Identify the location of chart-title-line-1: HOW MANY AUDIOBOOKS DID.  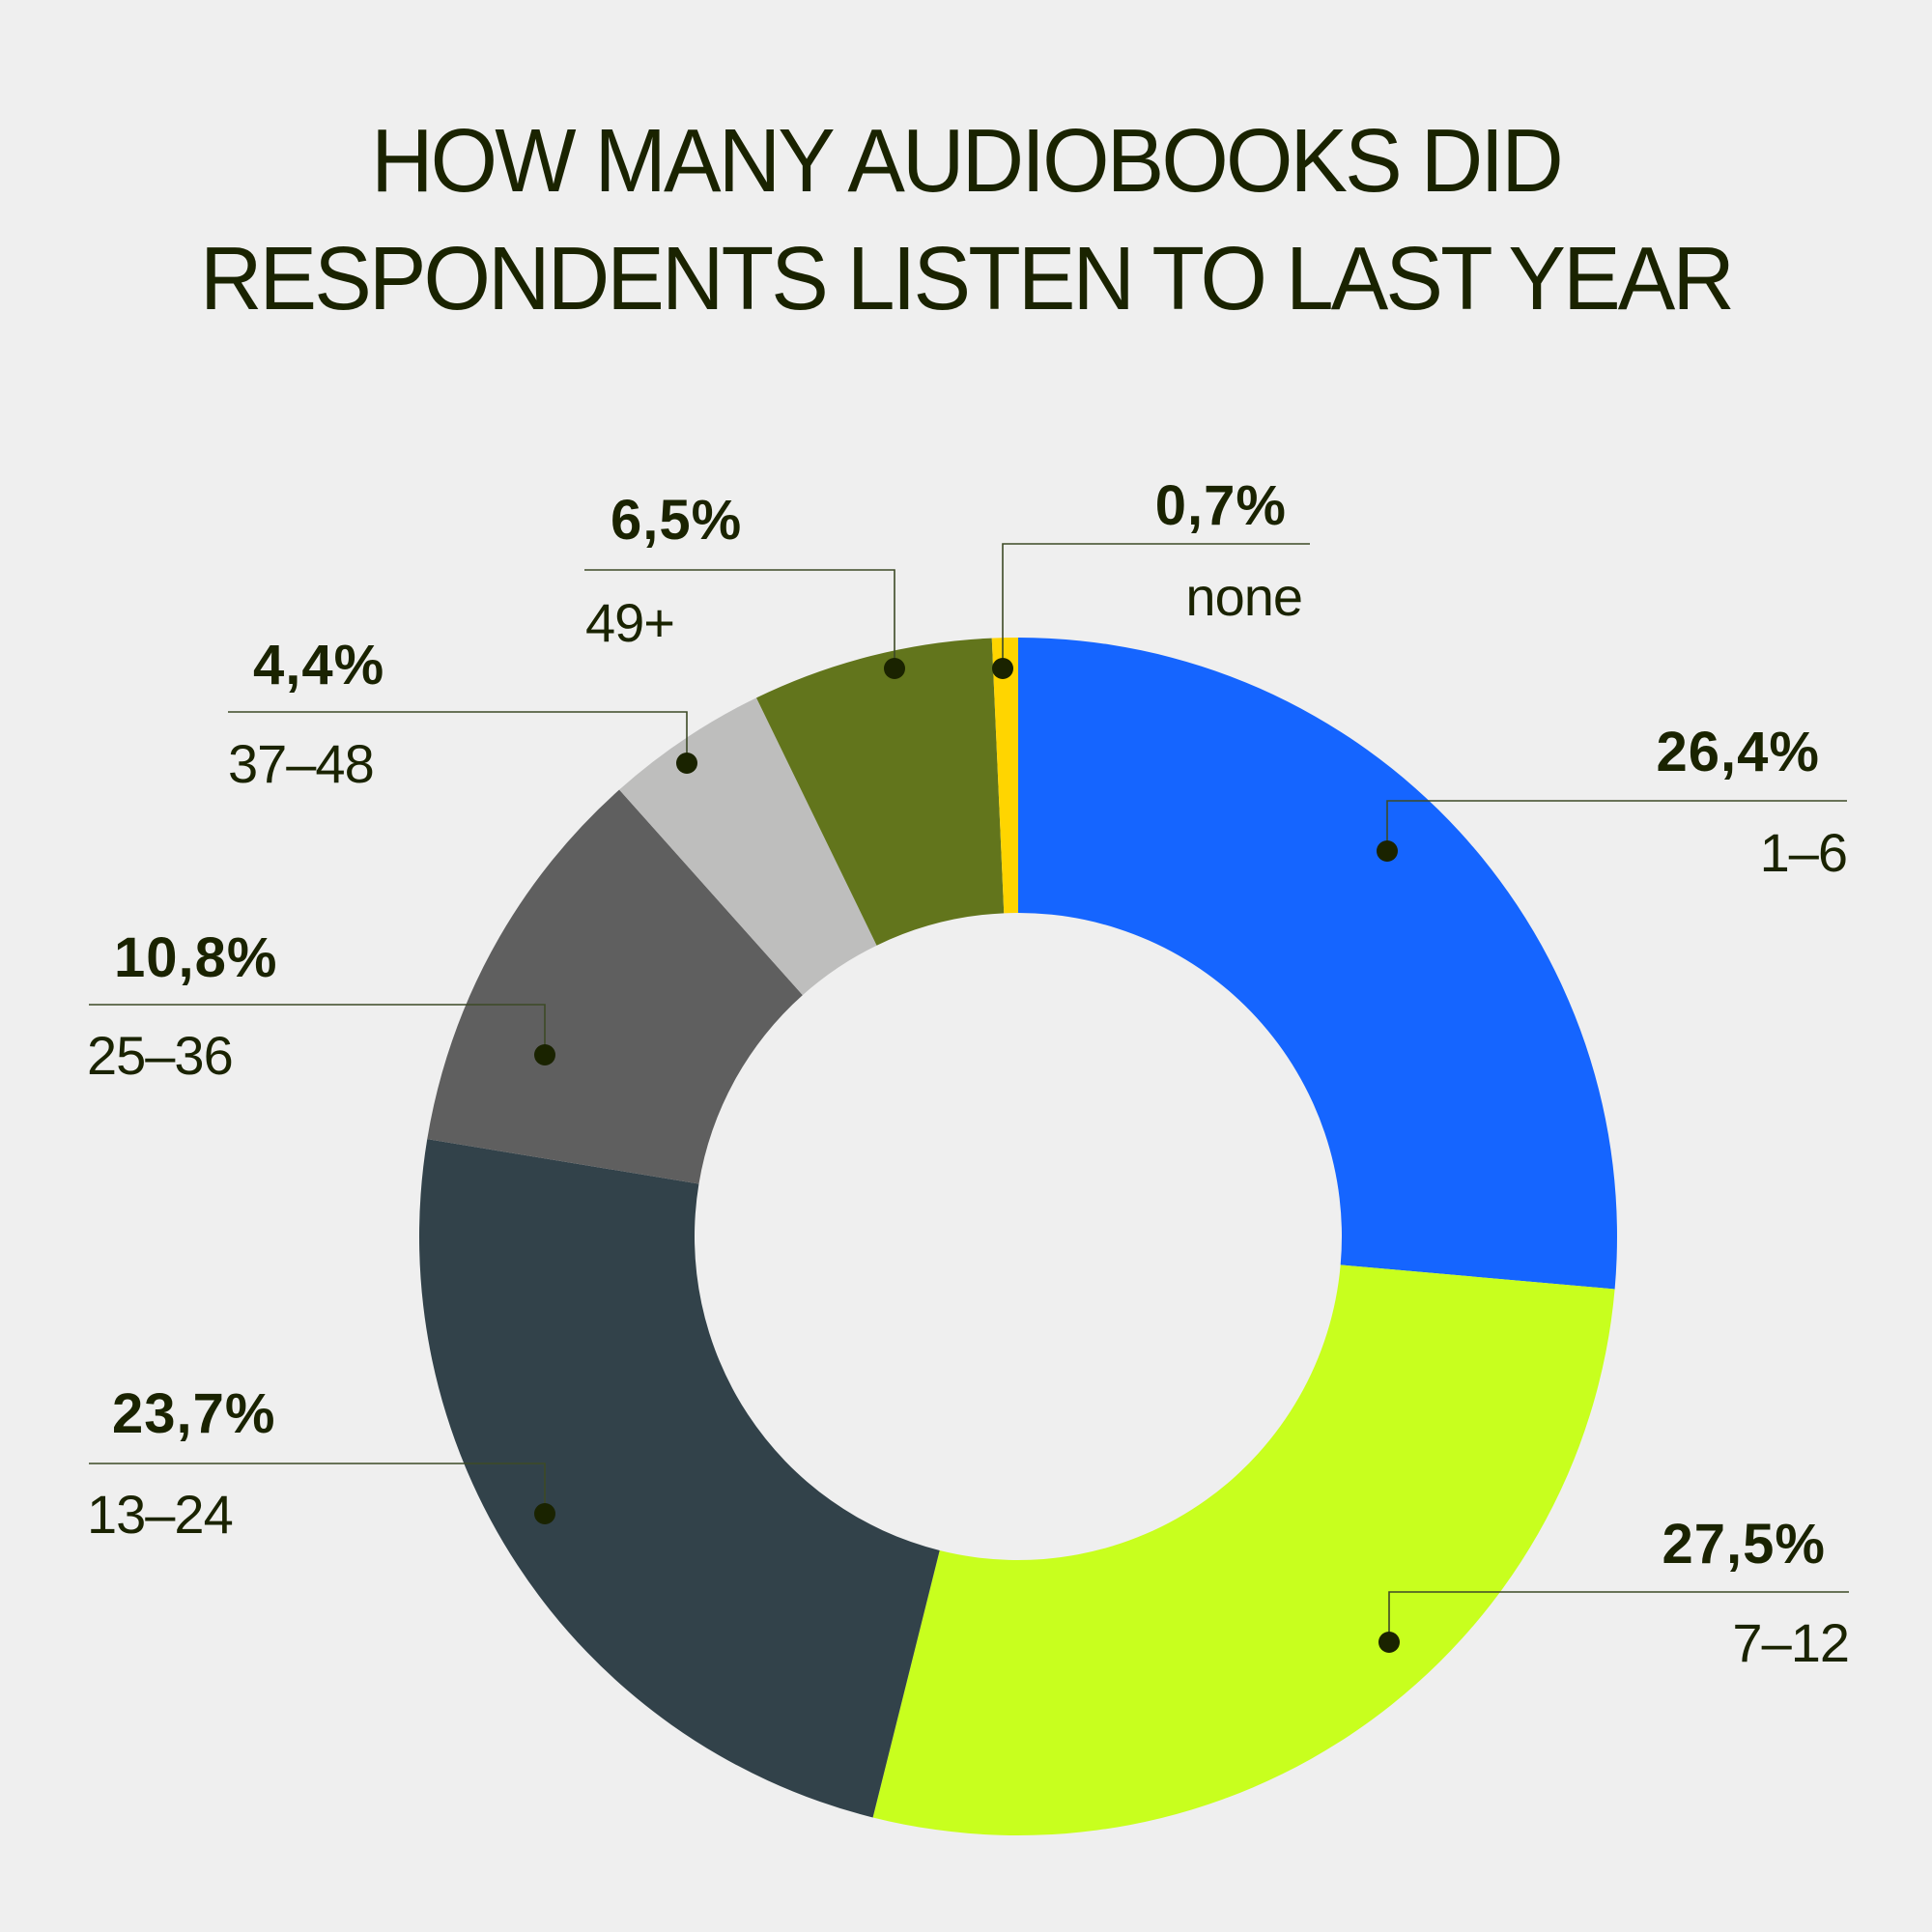
(967, 160).